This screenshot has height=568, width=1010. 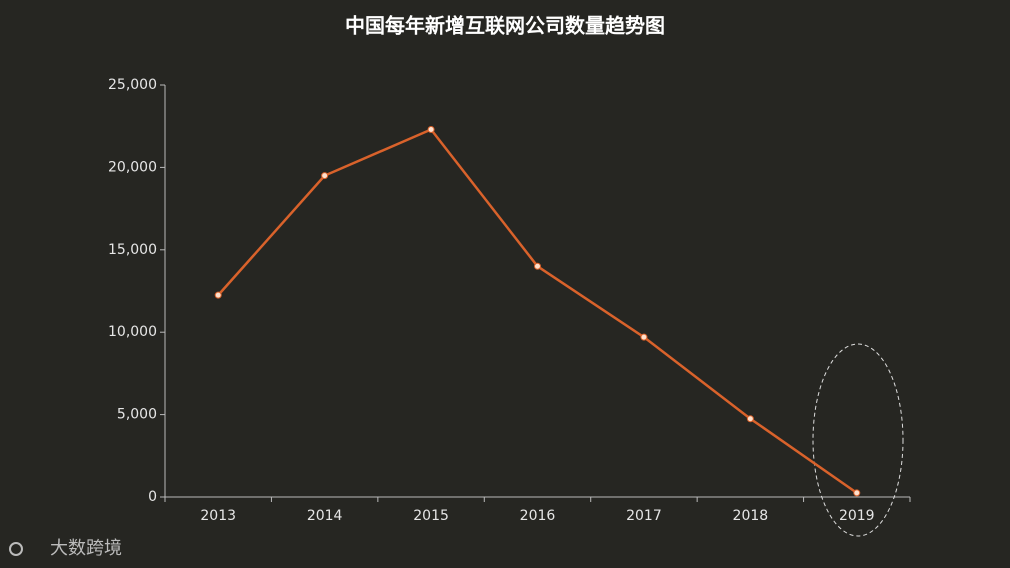 What do you see at coordinates (505, 26) in the screenshot?
I see `chart-title: 中国每年新增互联网公司数量趋势图` at bounding box center [505, 26].